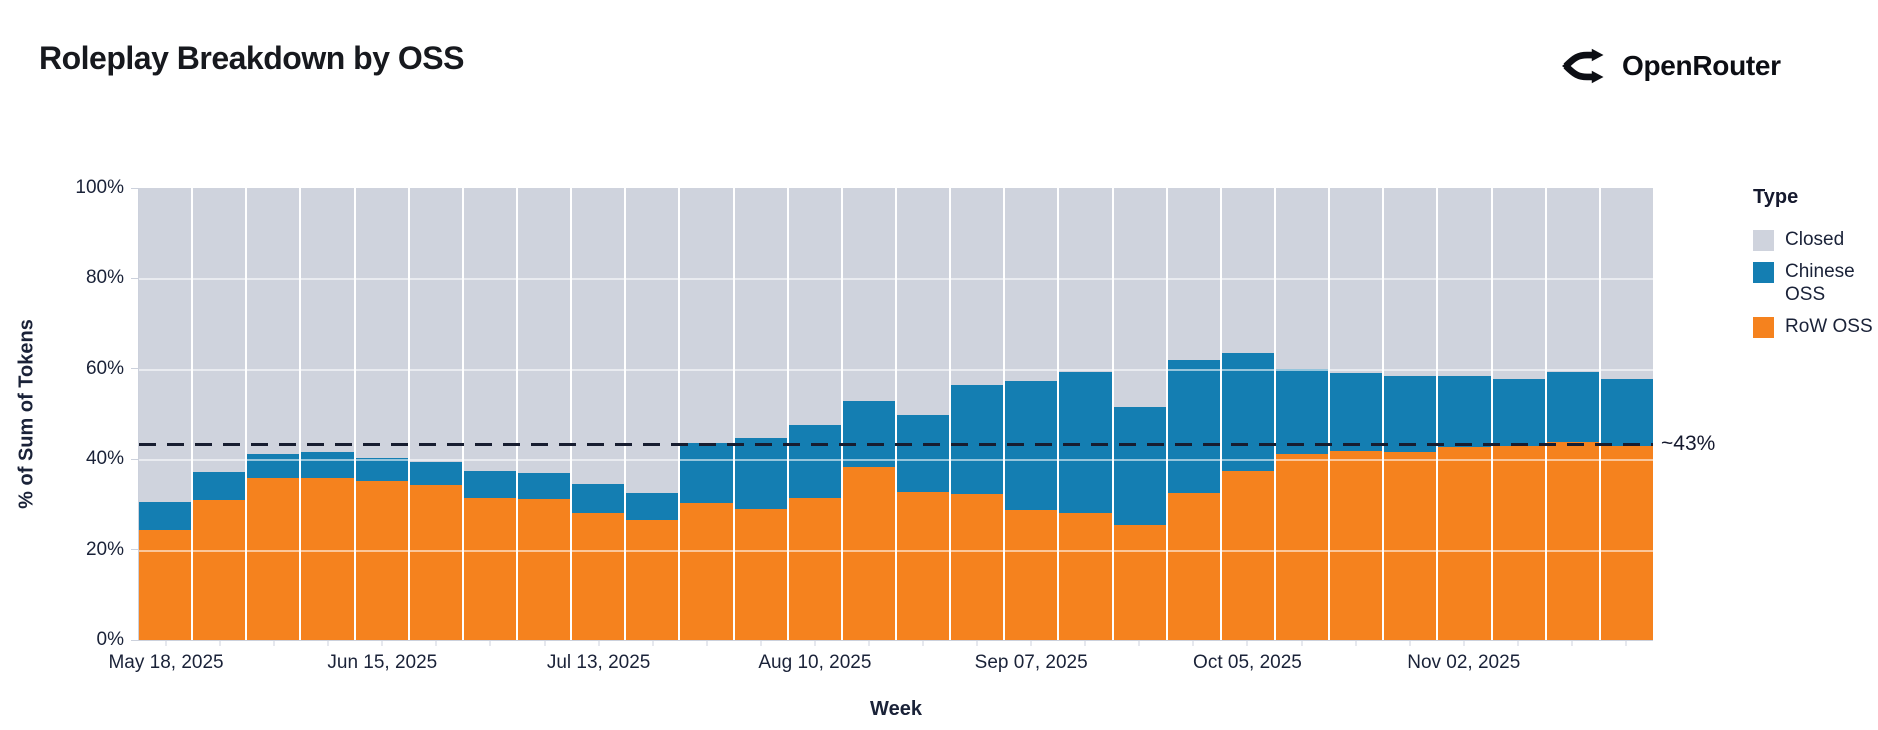 The width and height of the screenshot is (1878, 730). Describe the element at coordinates (166, 662) in the screenshot. I see `x-tick-label: May 18, 2025` at that location.